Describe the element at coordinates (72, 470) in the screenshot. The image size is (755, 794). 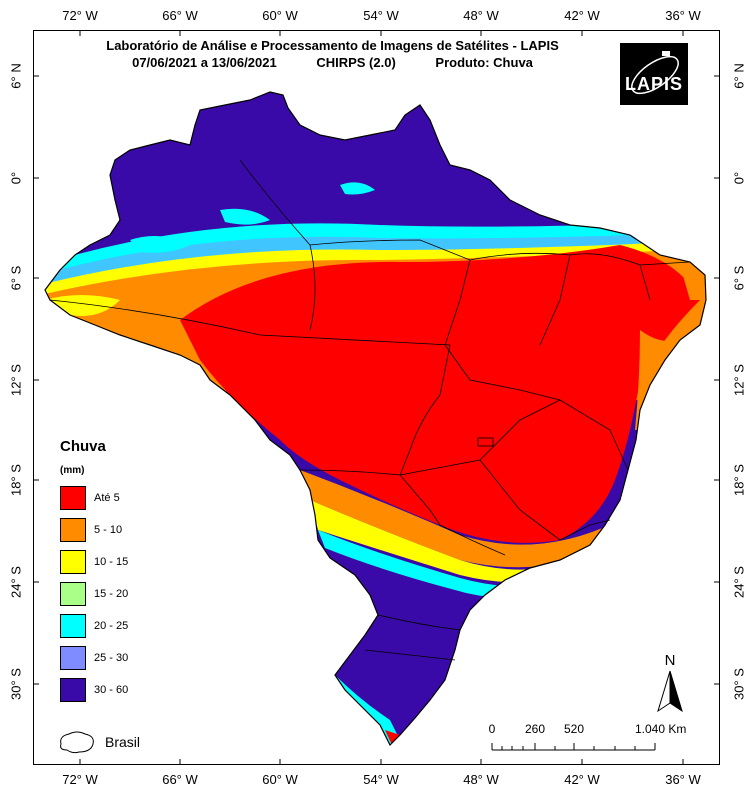
I see `legend-unit: (mm)` at that location.